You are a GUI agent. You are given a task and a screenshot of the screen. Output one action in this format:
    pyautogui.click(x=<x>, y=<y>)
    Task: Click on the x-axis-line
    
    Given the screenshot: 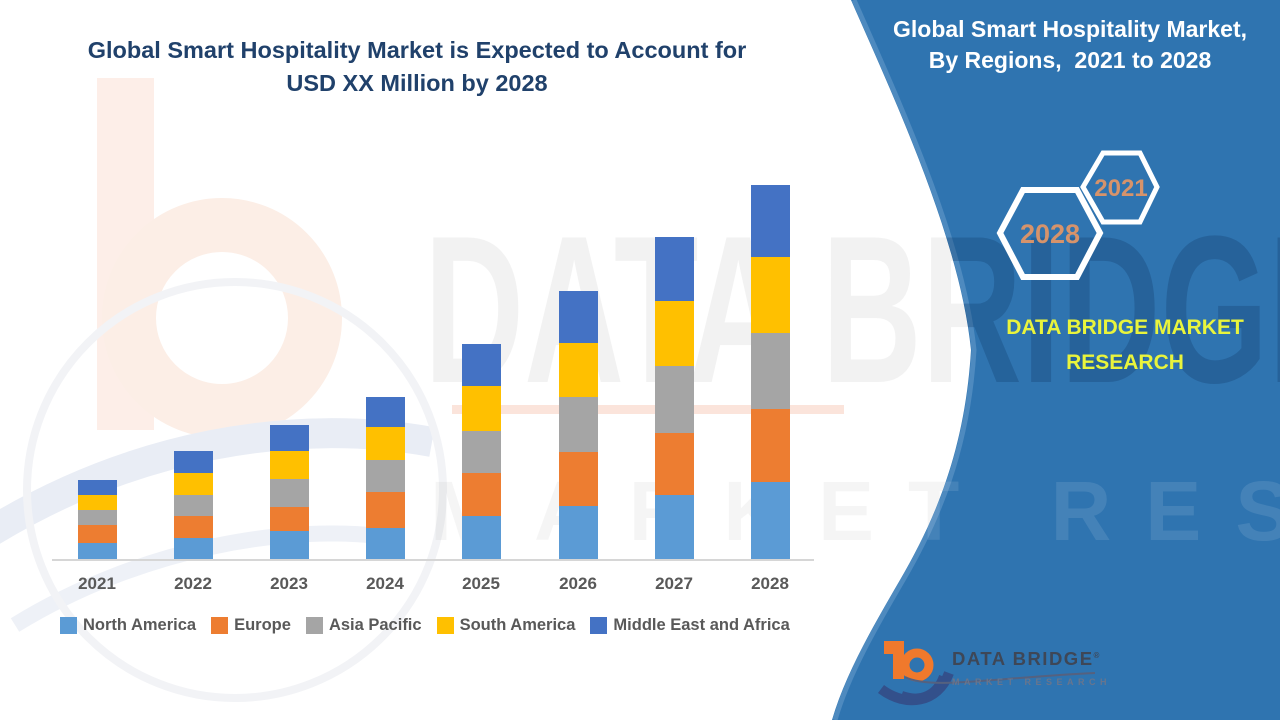 What is the action you would take?
    pyautogui.click(x=433, y=560)
    